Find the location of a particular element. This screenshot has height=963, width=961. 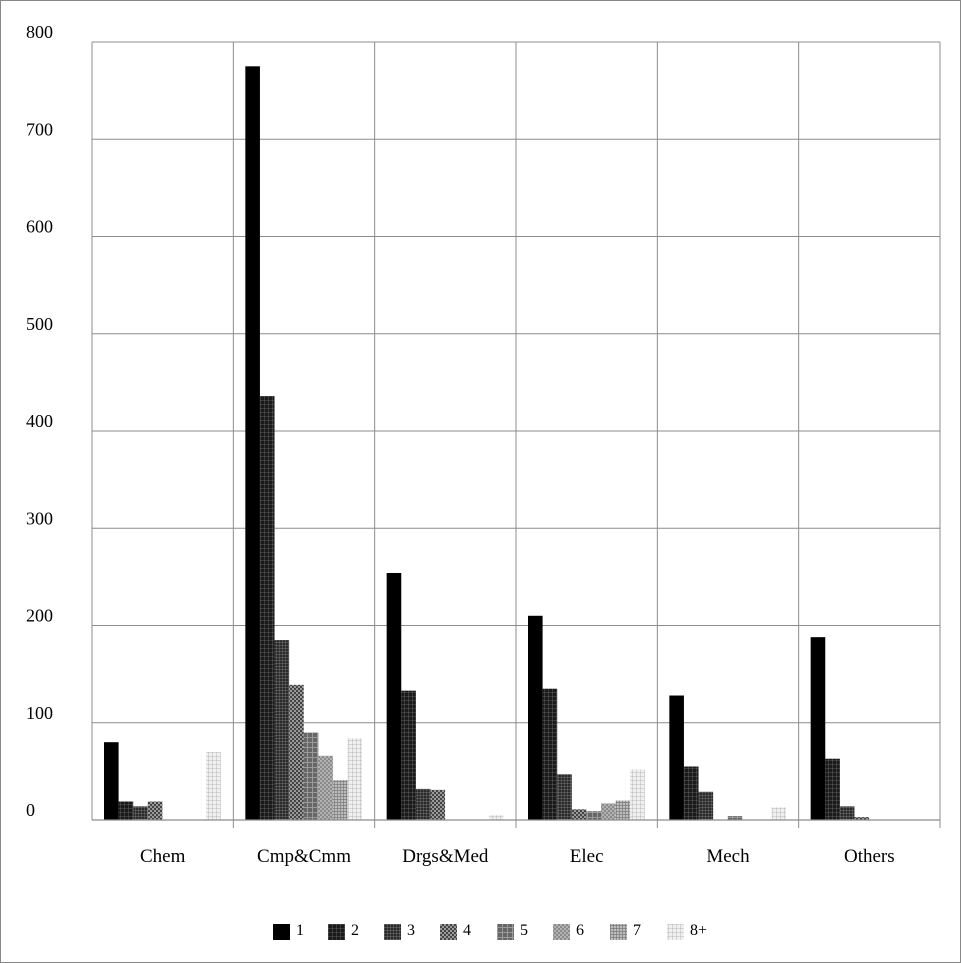

legend-label-6: 6 is located at coordinates (580, 930).